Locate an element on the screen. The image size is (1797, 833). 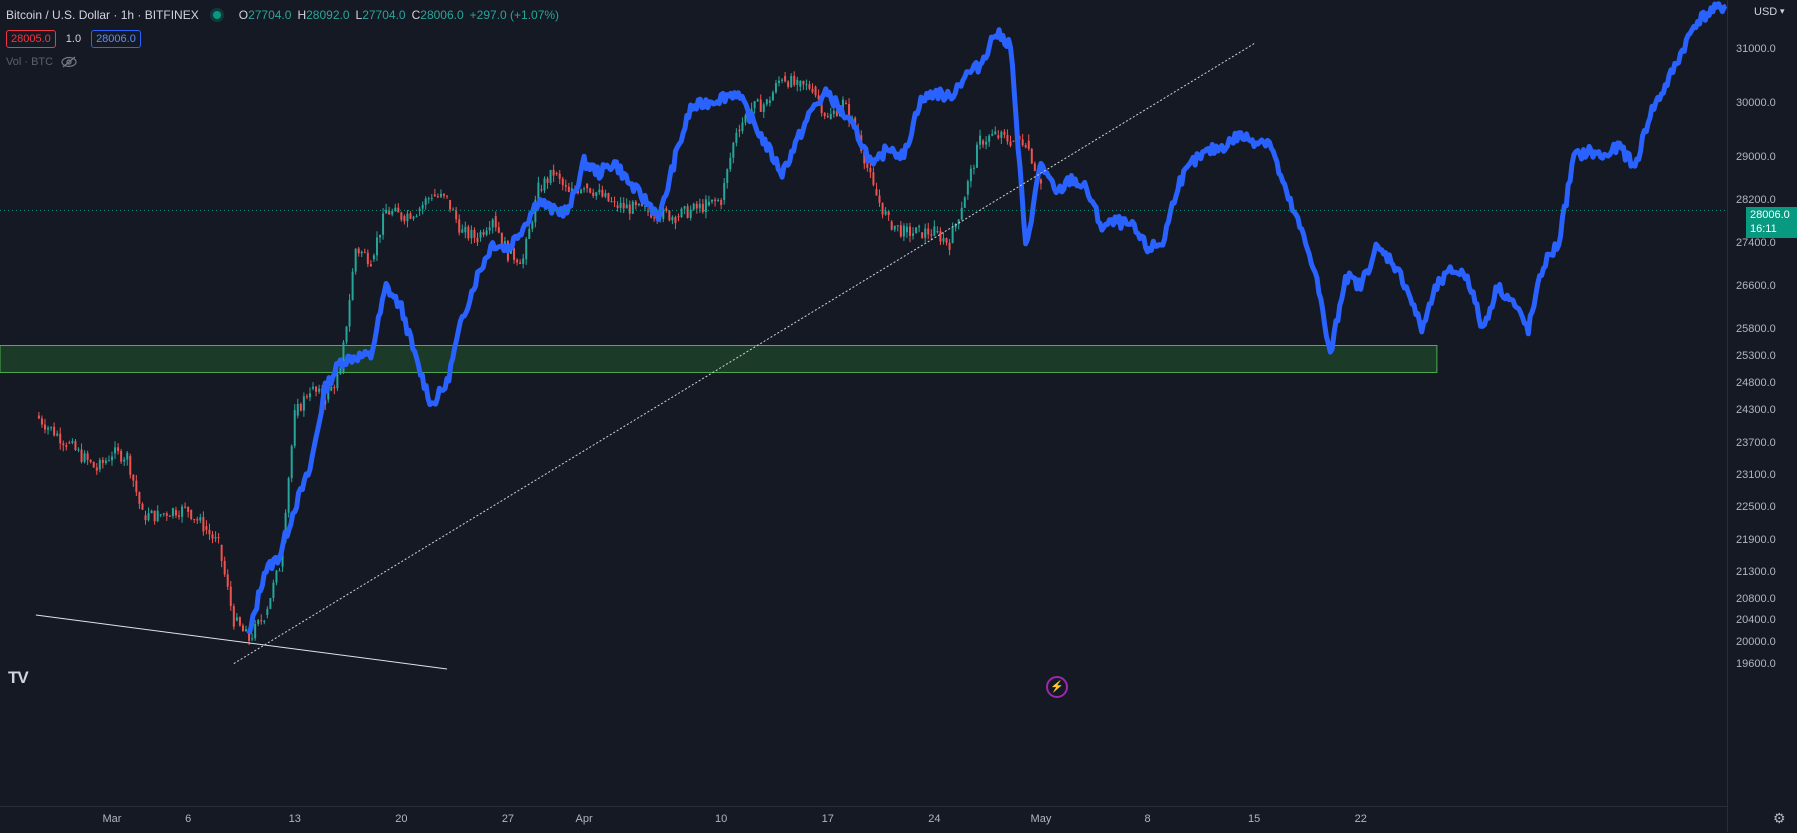
time-tick-label: May is located at coordinates (1041, 819).